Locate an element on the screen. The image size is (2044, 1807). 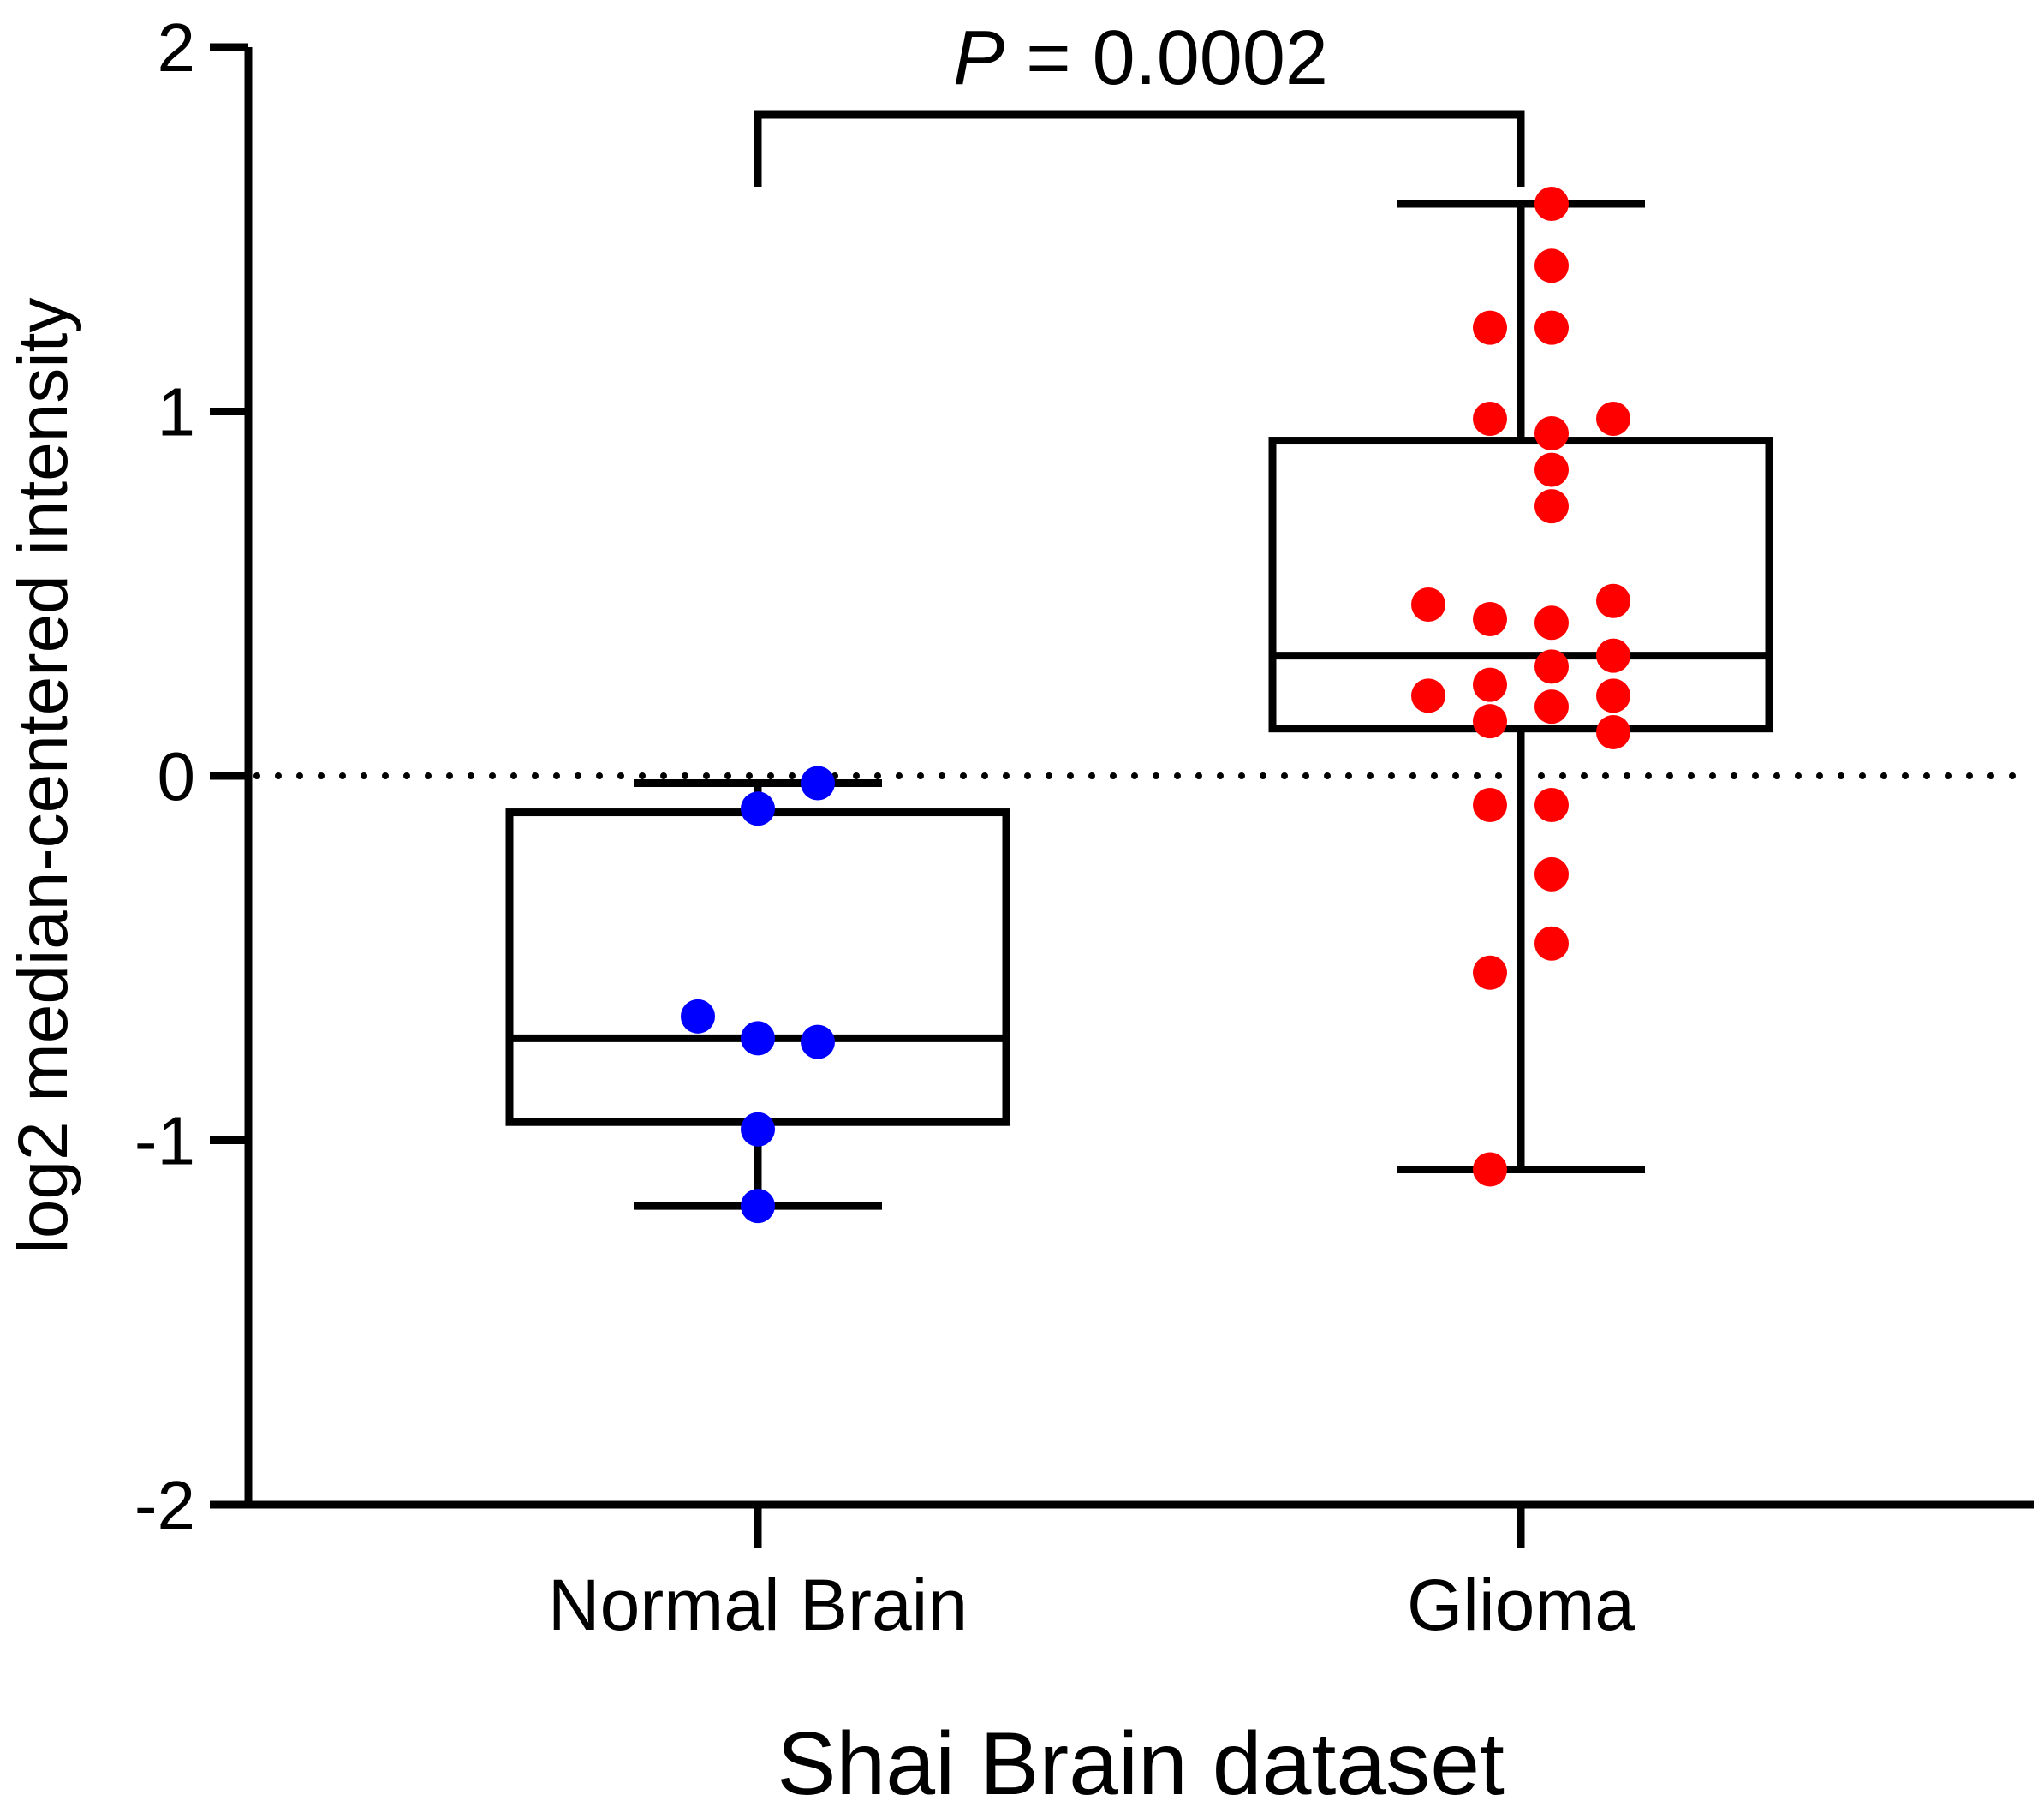
y-tick-label: -2 is located at coordinates (164, 1505).